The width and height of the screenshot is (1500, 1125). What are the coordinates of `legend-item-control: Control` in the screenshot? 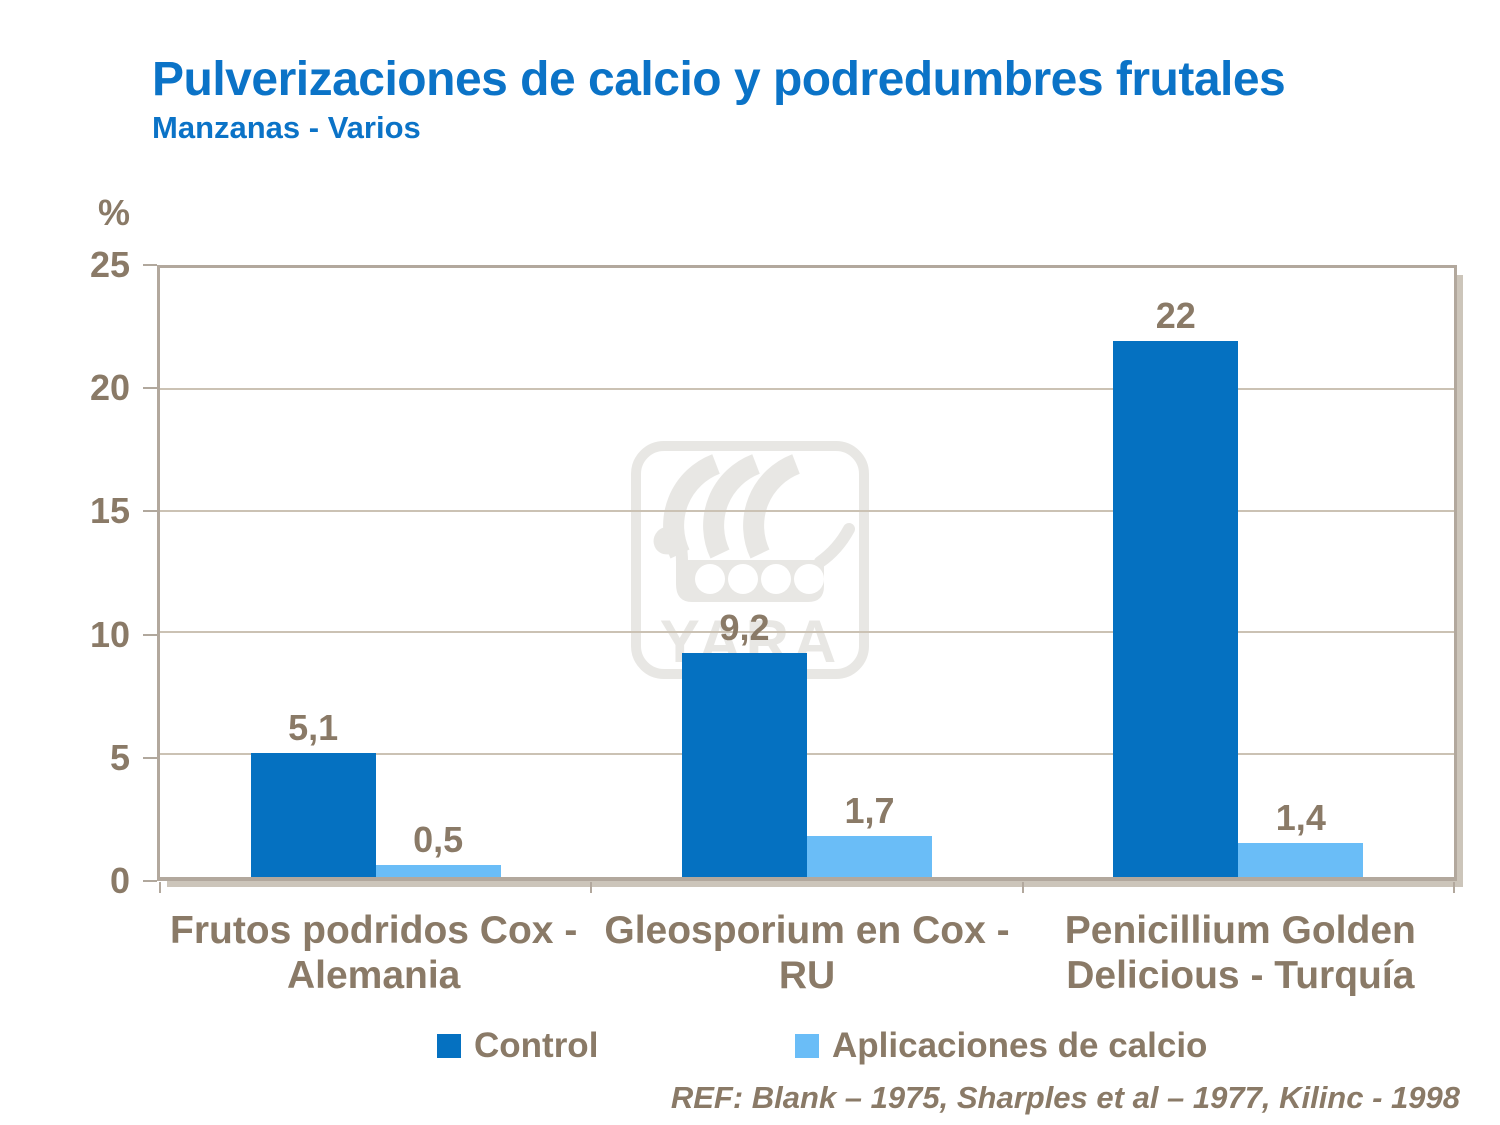 It's located at (517, 1046).